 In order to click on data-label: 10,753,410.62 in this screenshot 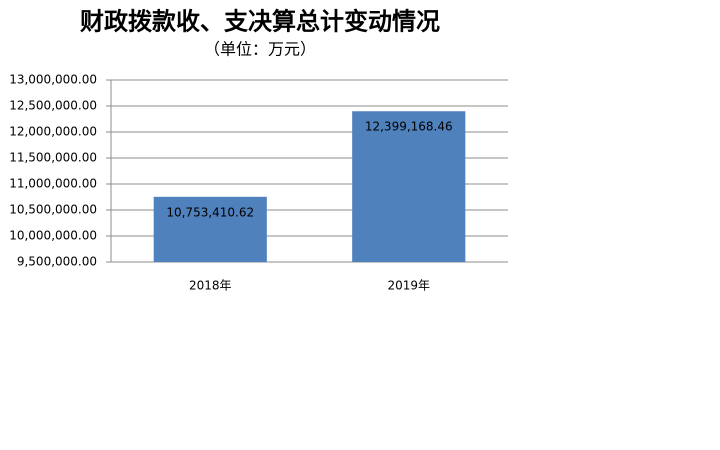, I will do `click(210, 212)`.